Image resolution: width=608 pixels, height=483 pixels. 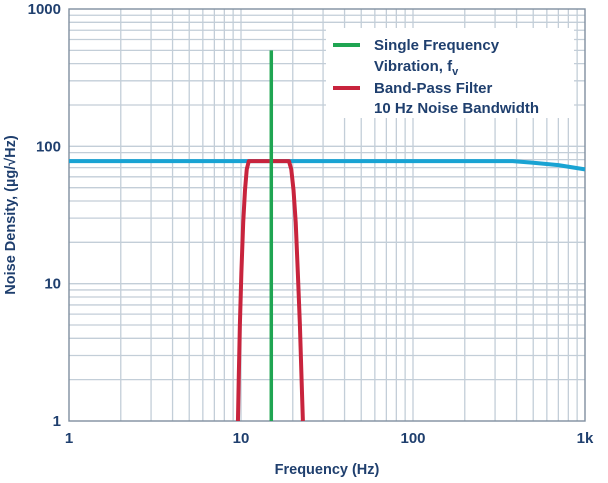 I want to click on x-tick-label: 1, so click(x=69, y=438).